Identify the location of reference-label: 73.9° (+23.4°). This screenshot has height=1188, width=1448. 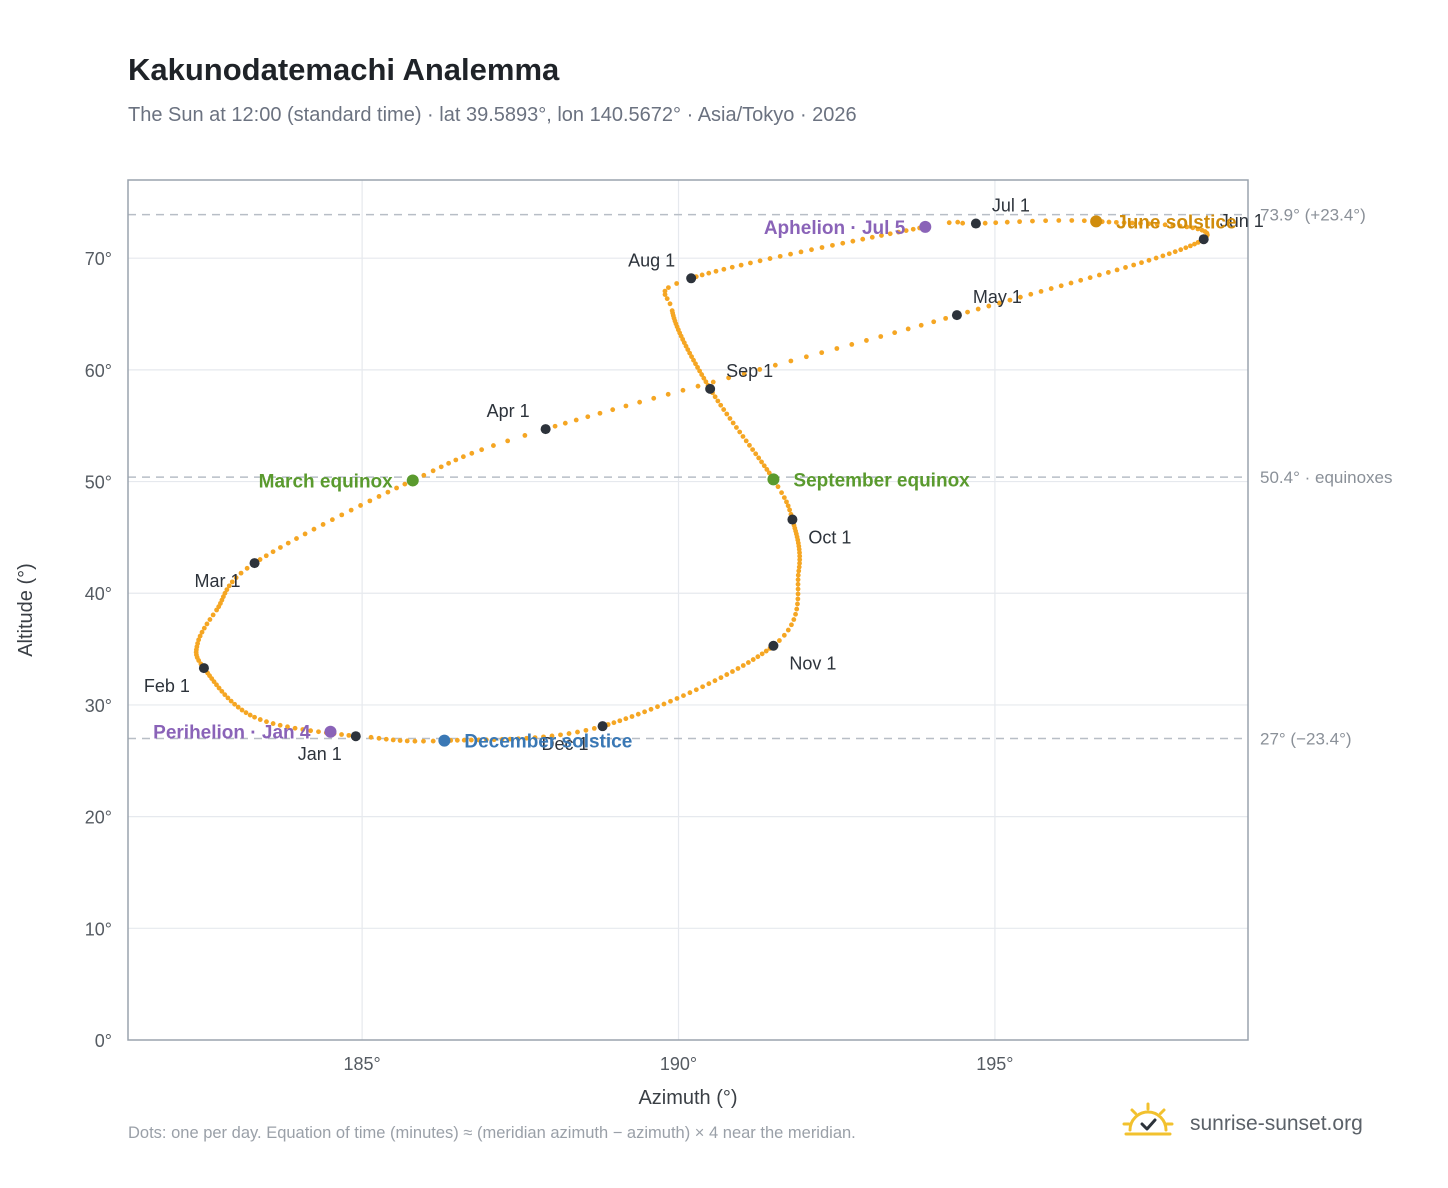
(1313, 215).